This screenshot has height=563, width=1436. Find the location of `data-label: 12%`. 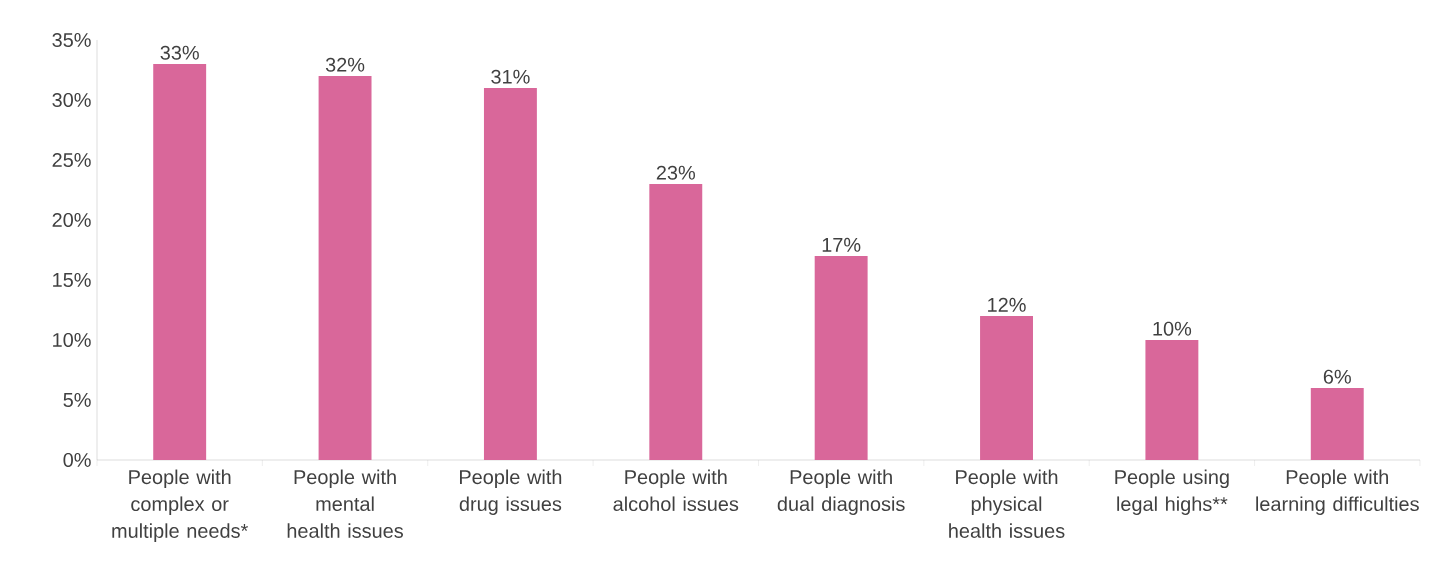

data-label: 12% is located at coordinates (1007, 304).